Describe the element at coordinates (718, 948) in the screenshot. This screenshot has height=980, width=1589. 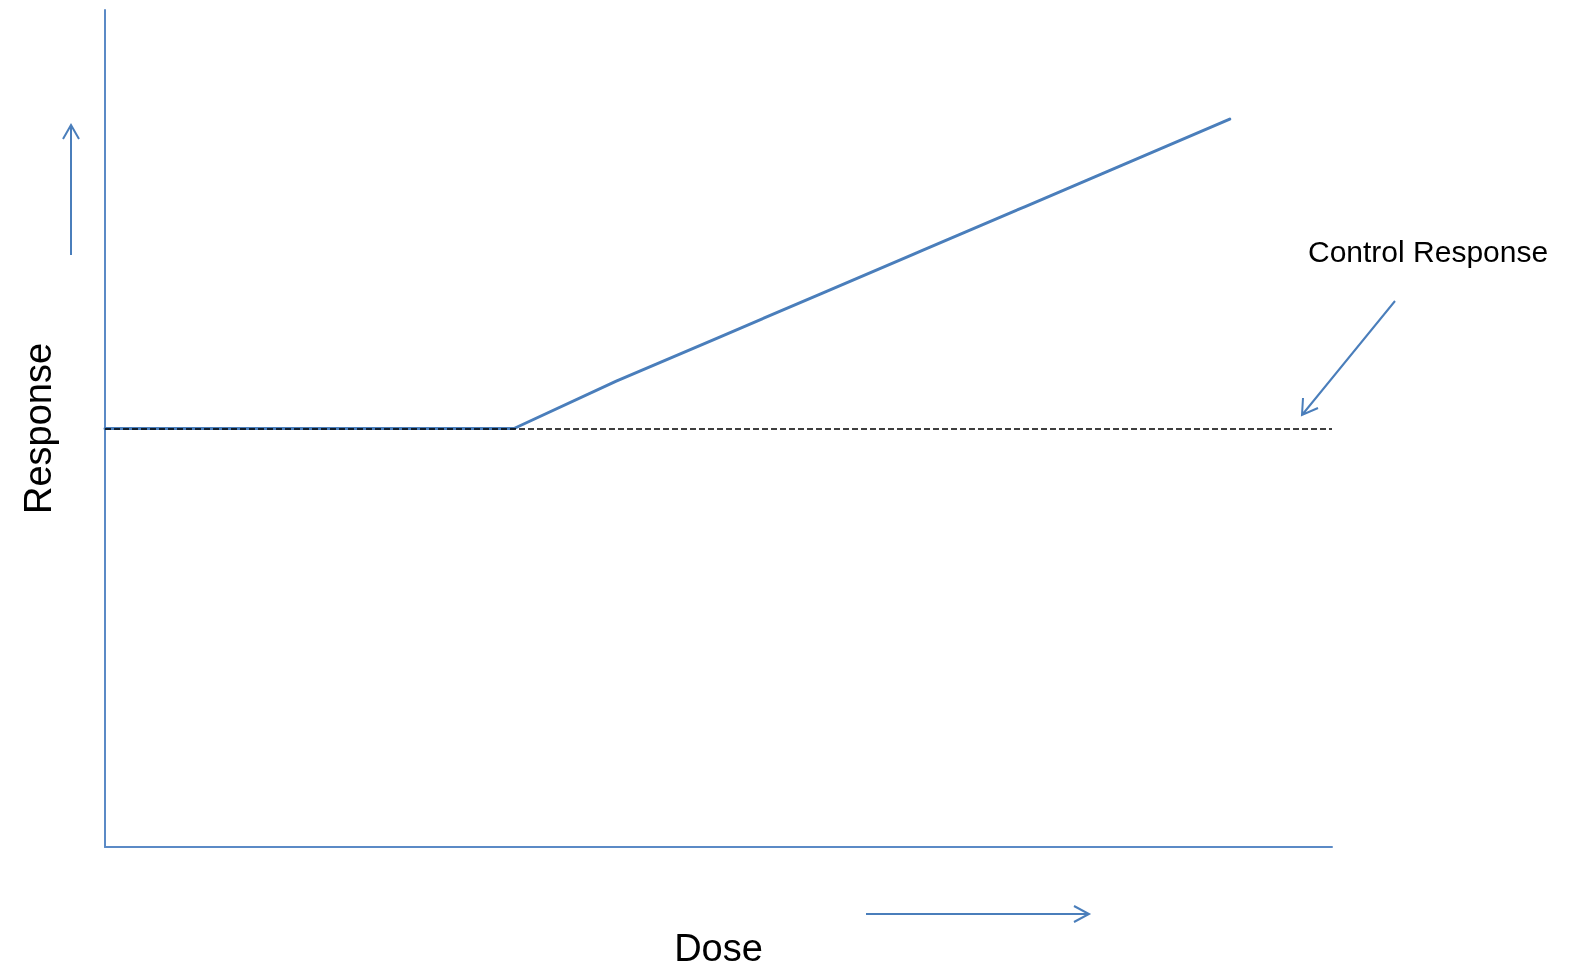
I see `x-axis-title: Dose` at that location.